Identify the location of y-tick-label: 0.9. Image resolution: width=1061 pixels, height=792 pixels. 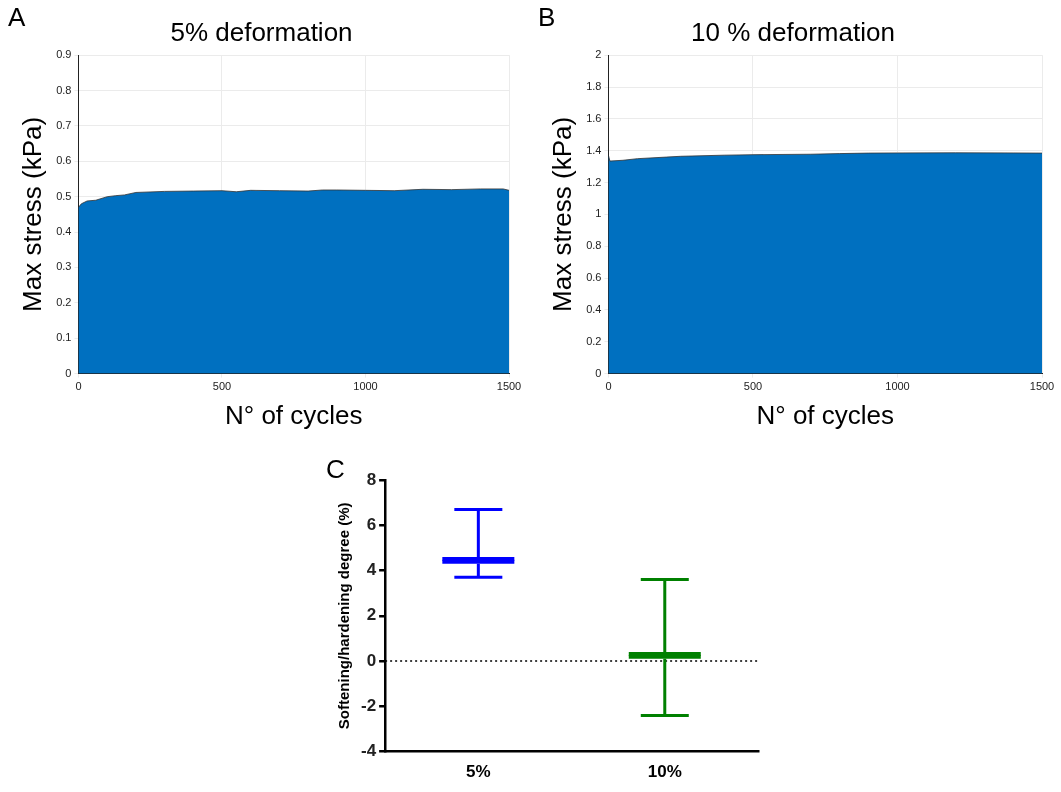
(64, 54).